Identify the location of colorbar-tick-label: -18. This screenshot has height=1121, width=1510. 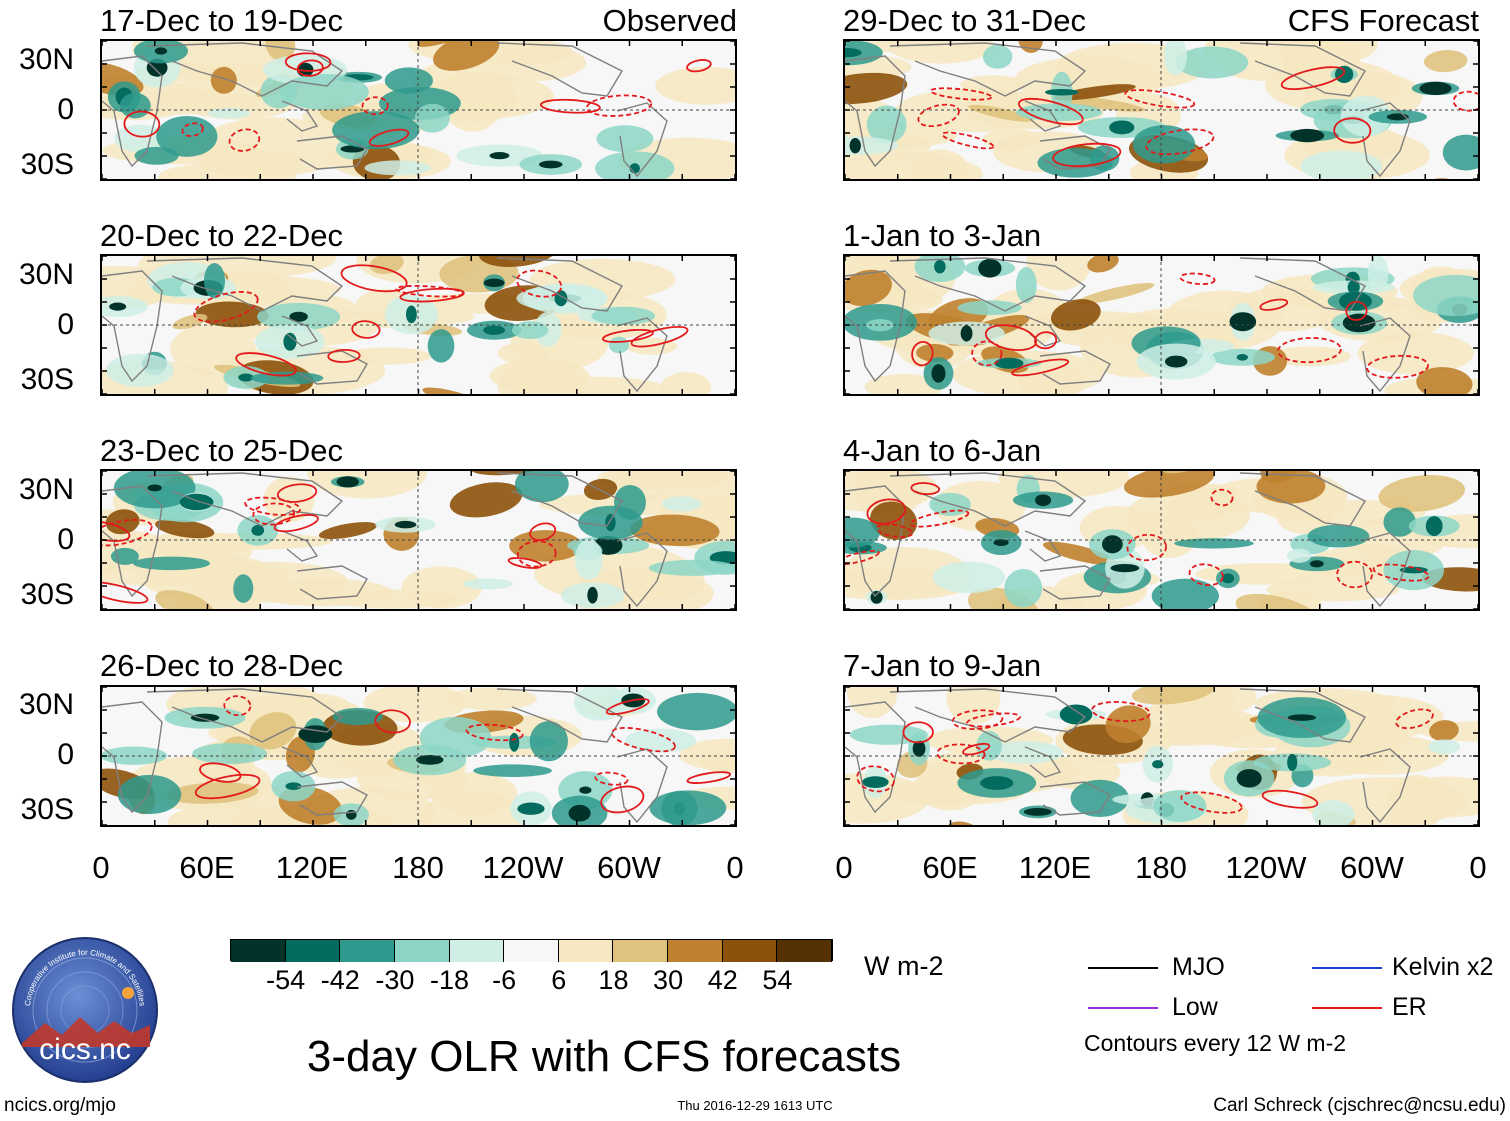
(450, 980).